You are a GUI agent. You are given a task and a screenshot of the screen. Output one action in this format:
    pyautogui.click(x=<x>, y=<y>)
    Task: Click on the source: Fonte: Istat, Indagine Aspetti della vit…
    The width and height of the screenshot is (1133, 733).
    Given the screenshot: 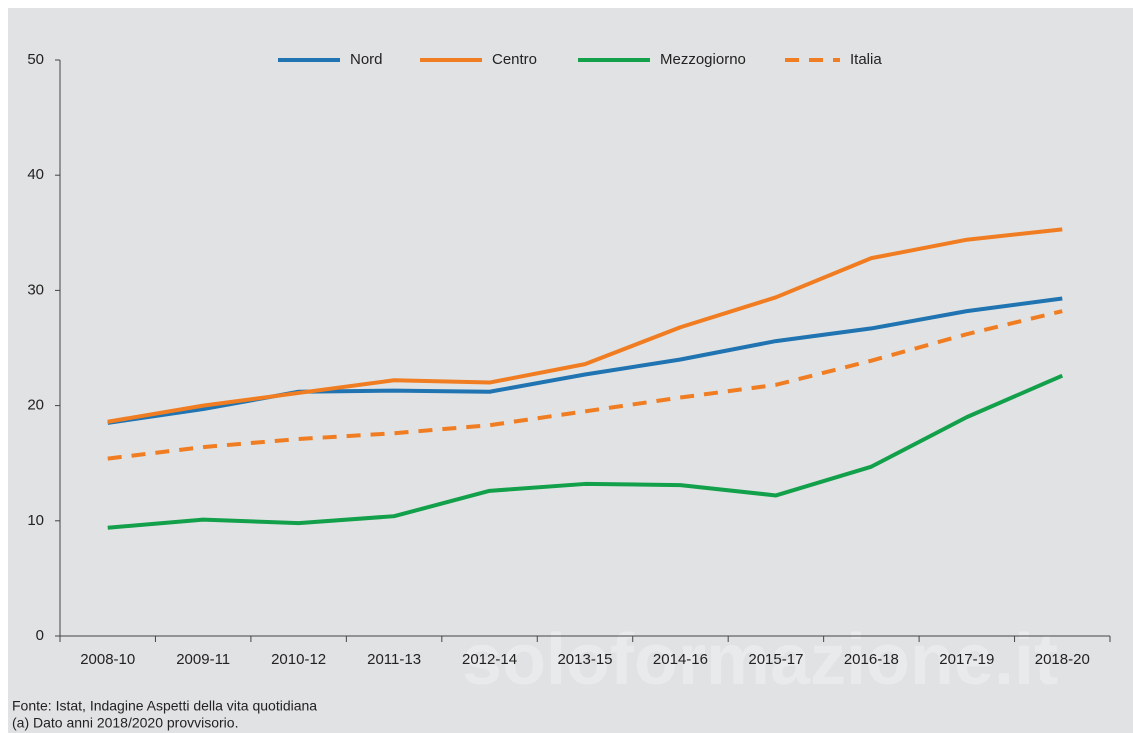 What is the action you would take?
    pyautogui.click(x=164, y=706)
    